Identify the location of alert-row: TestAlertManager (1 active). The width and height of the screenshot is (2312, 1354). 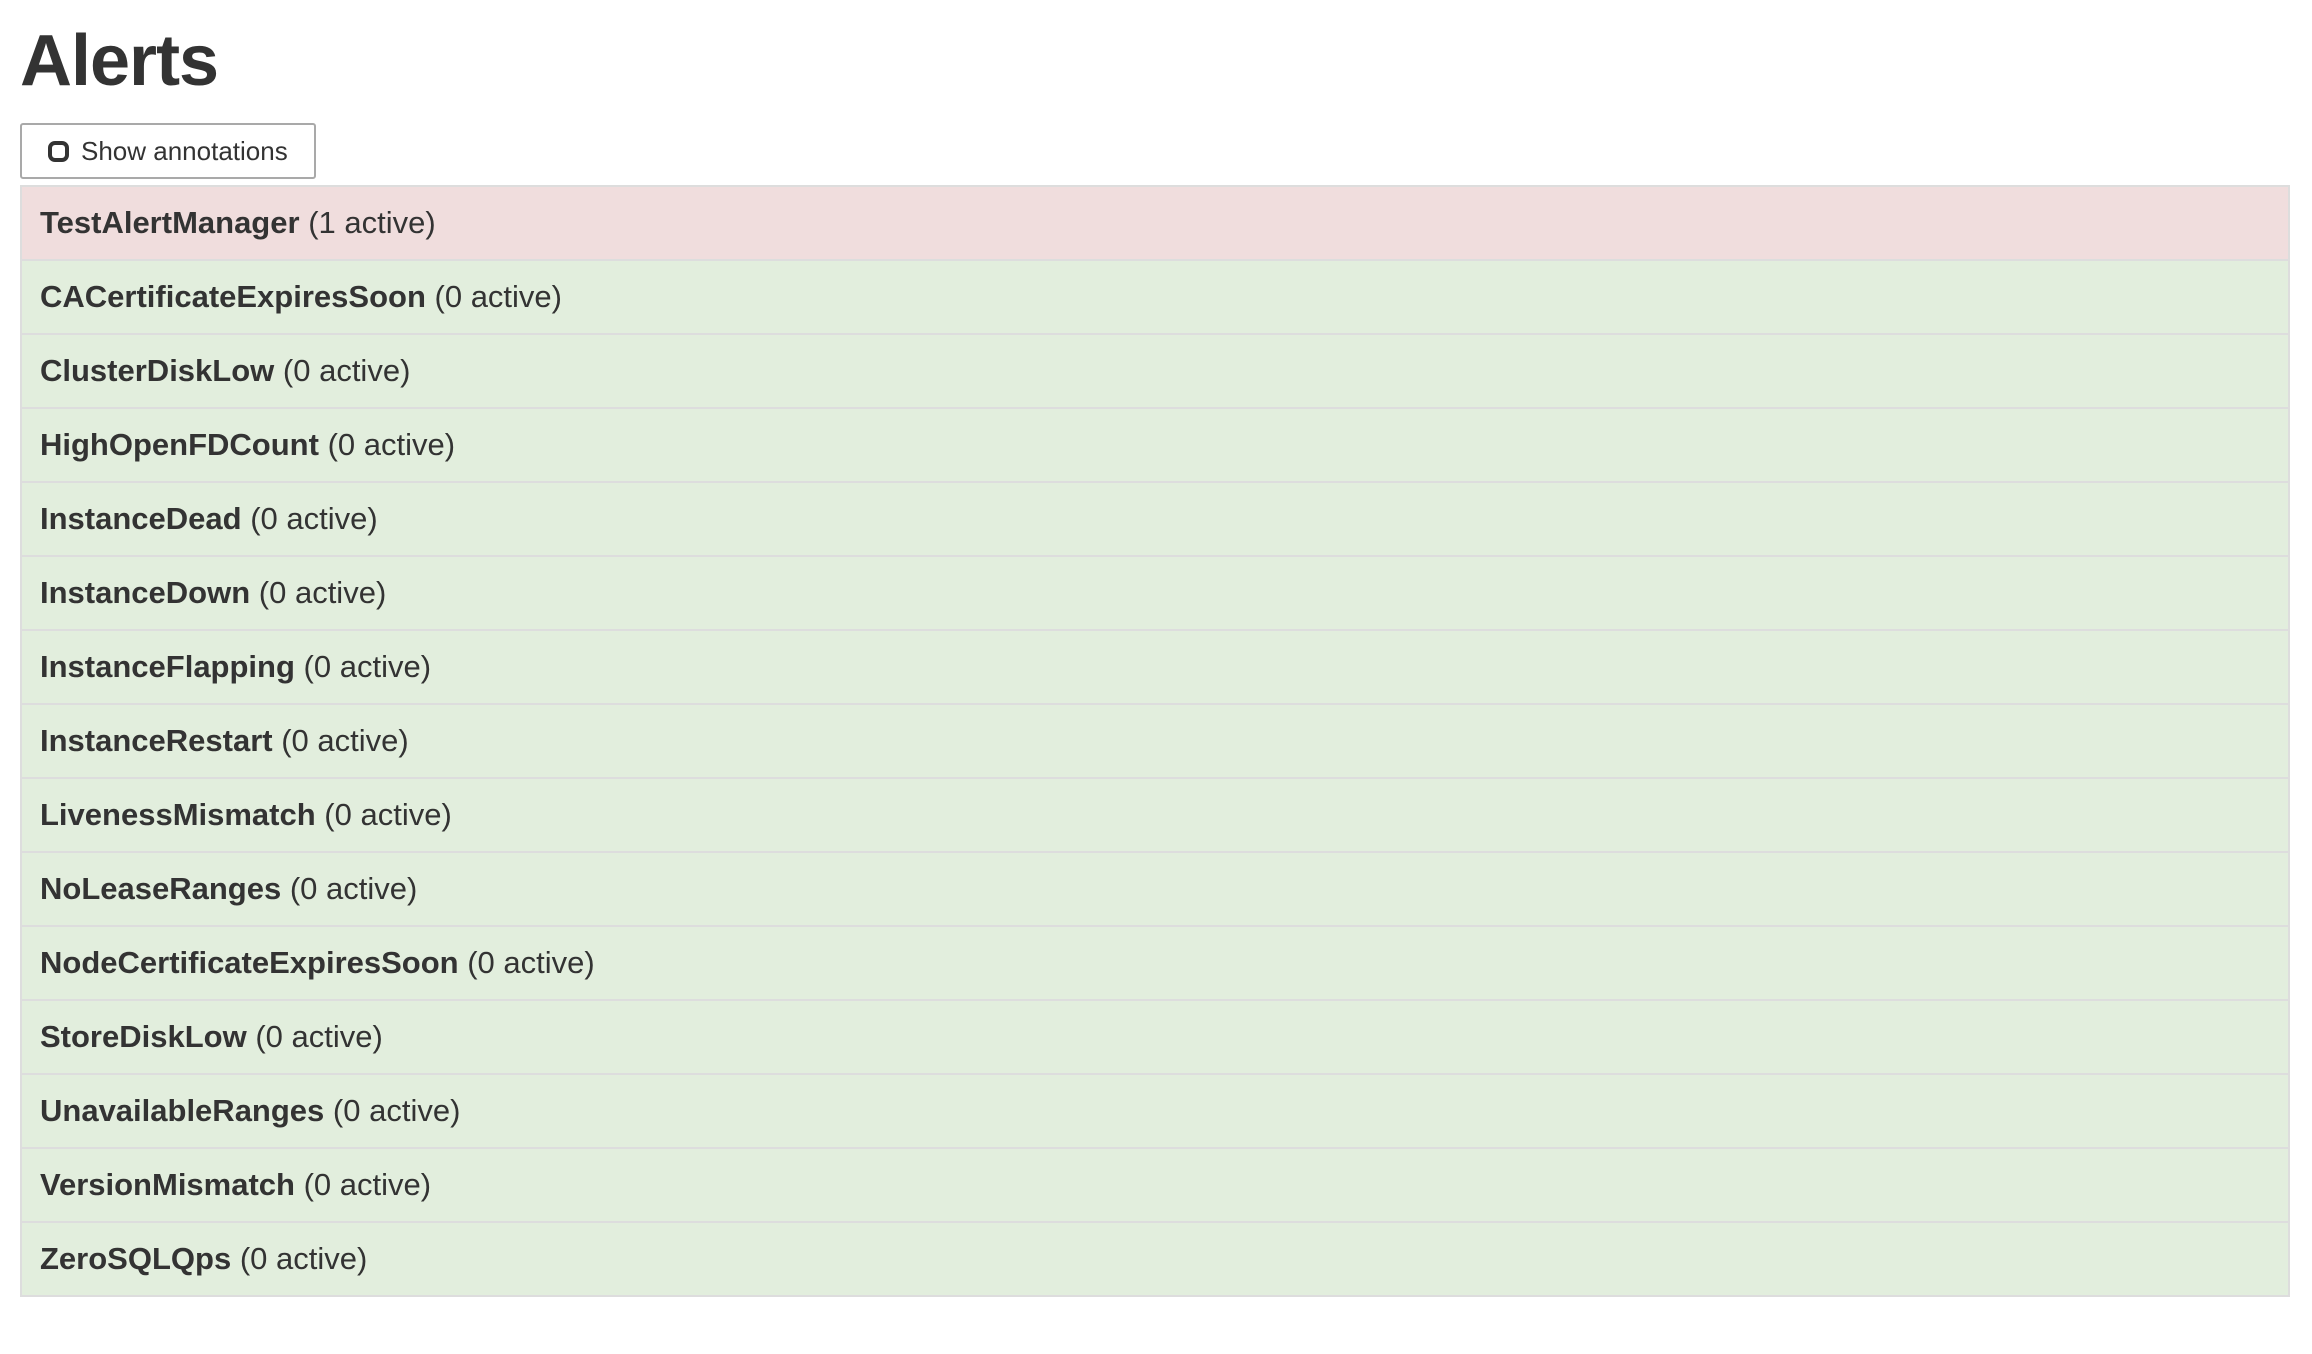
(1155, 223).